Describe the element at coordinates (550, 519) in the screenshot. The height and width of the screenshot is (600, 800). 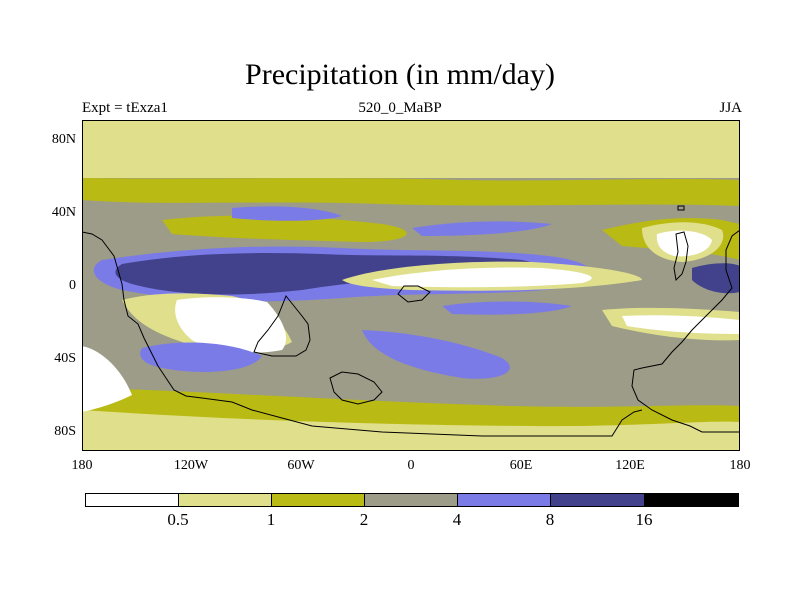
I see `colorbar-label: 8` at that location.